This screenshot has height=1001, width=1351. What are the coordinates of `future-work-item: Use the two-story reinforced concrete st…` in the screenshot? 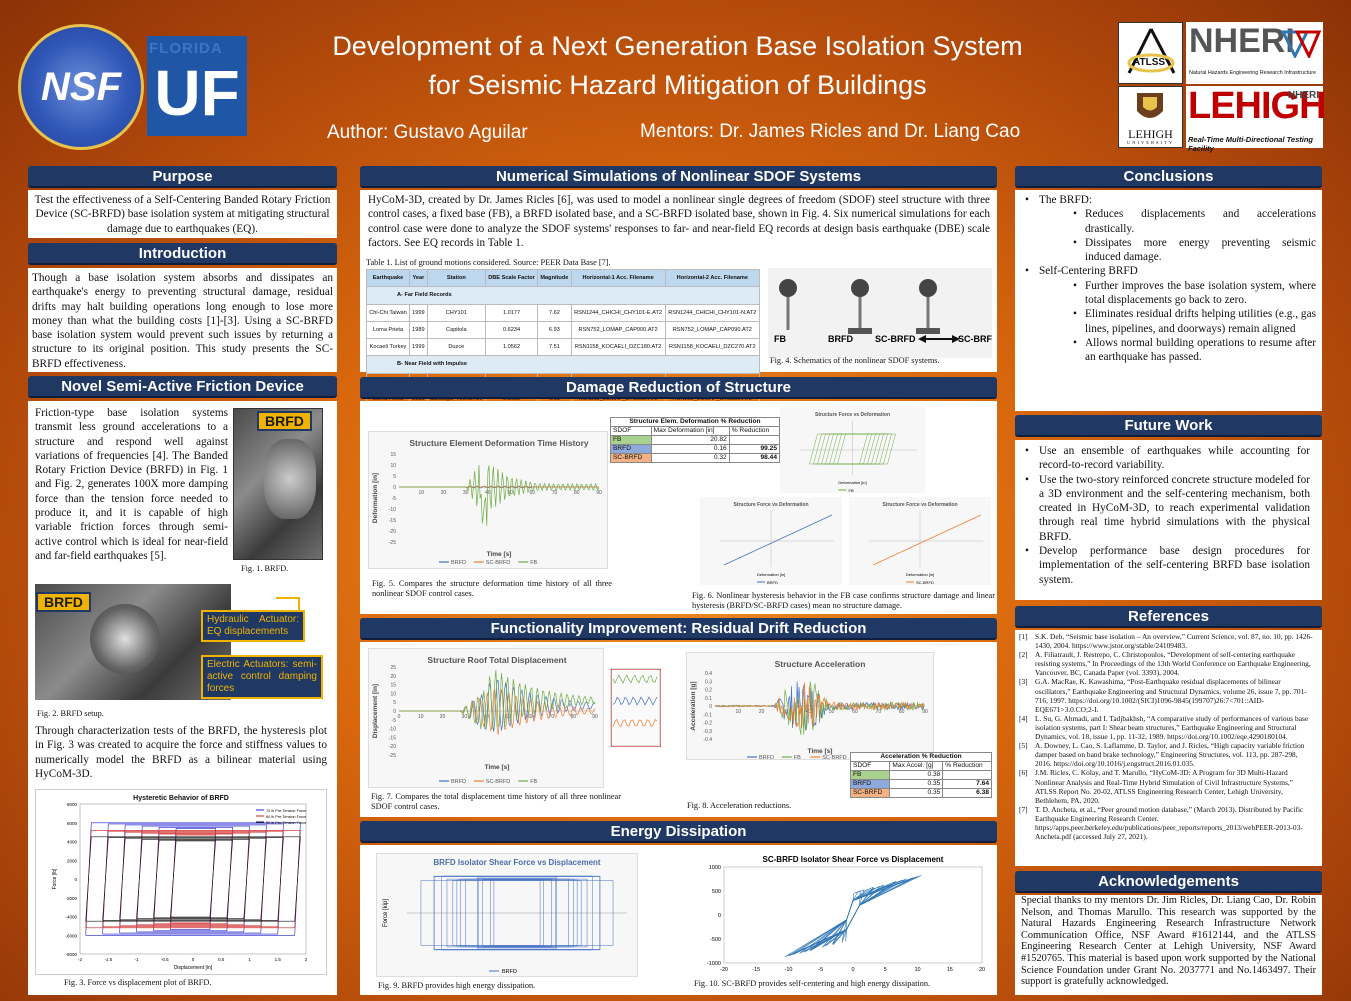 It's located at (1162, 508).